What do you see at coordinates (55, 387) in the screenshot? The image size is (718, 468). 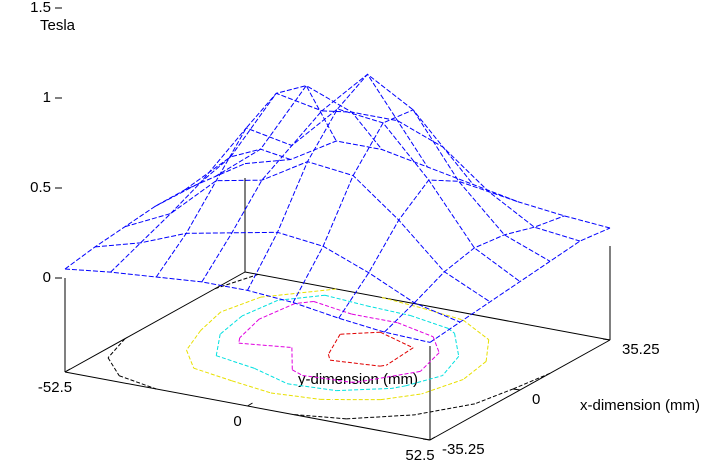 I see `y-tick-label: -52.5` at bounding box center [55, 387].